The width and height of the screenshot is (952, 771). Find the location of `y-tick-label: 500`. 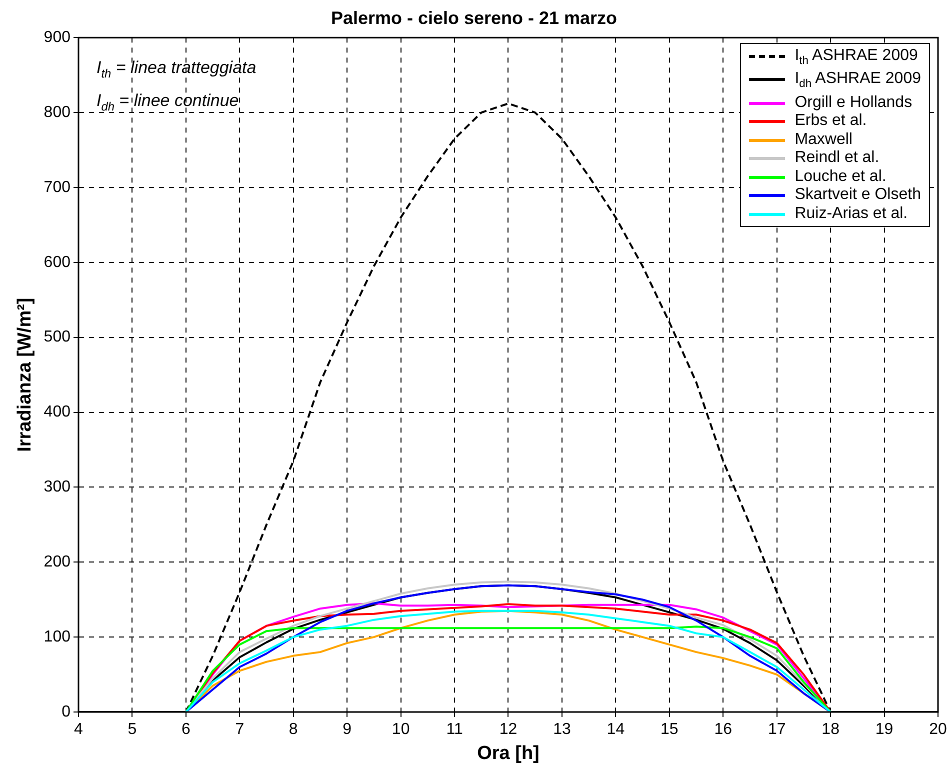

y-tick-label: 500 is located at coordinates (57, 337).